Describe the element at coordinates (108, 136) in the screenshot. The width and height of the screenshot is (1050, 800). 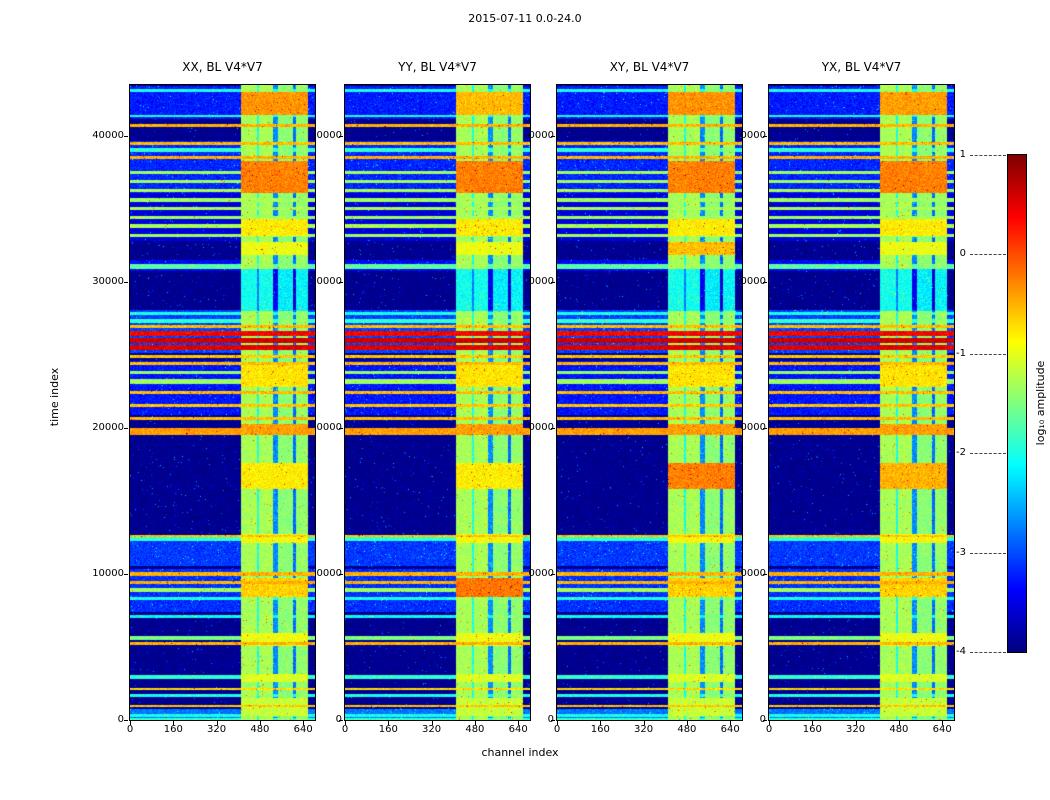
I see `y-tick-label: 40000` at that location.